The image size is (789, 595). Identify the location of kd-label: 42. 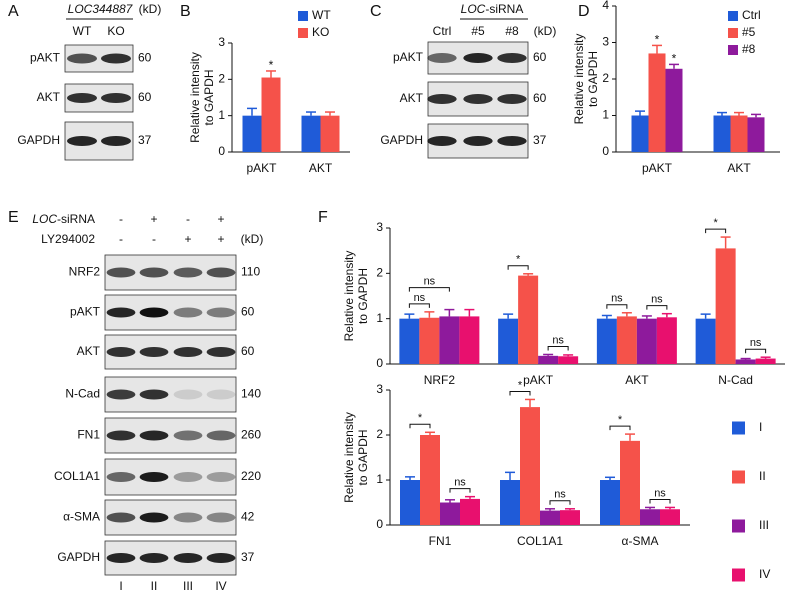
(248, 517).